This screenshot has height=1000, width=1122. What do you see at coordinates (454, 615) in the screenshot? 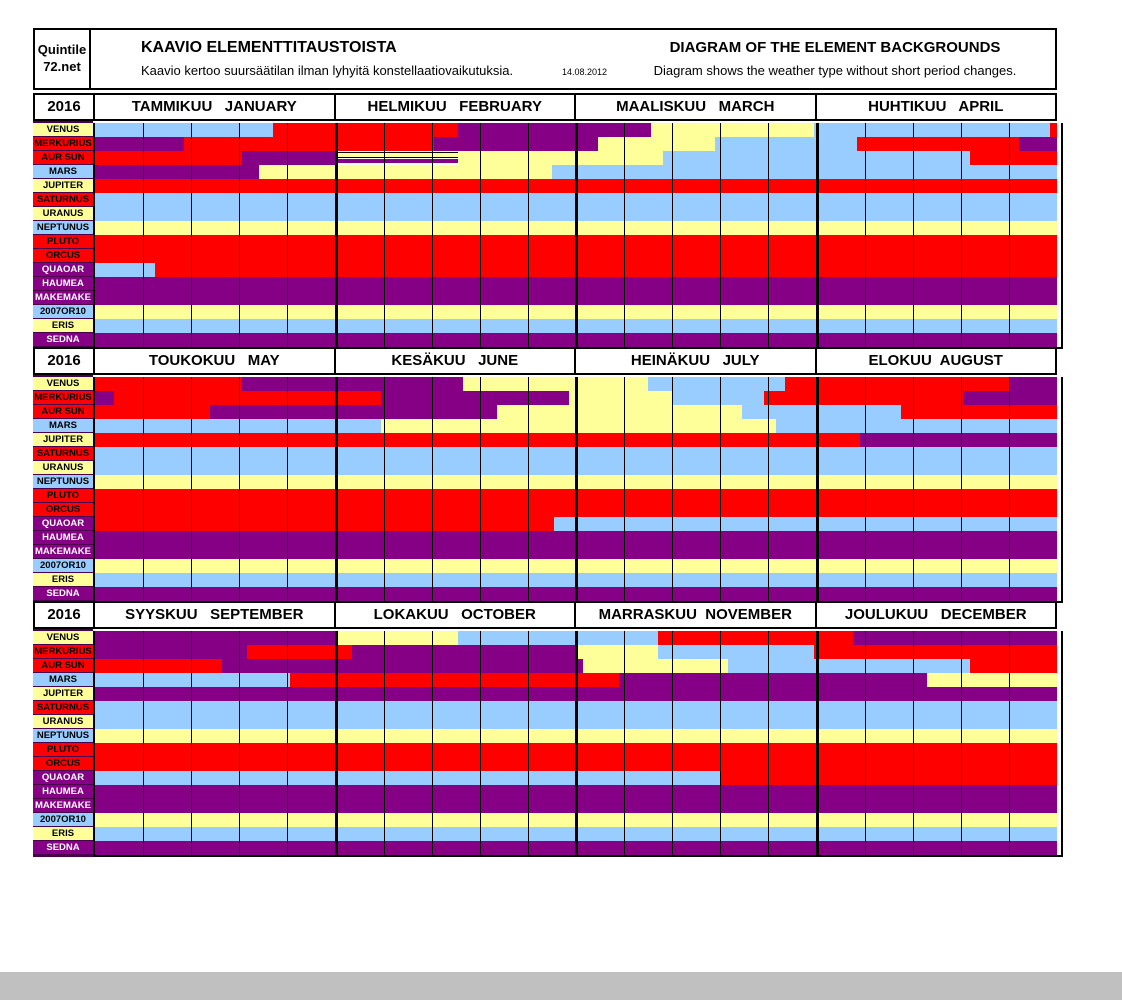
I see `month-header-10: LOKAKUU OCTOBER` at bounding box center [454, 615].